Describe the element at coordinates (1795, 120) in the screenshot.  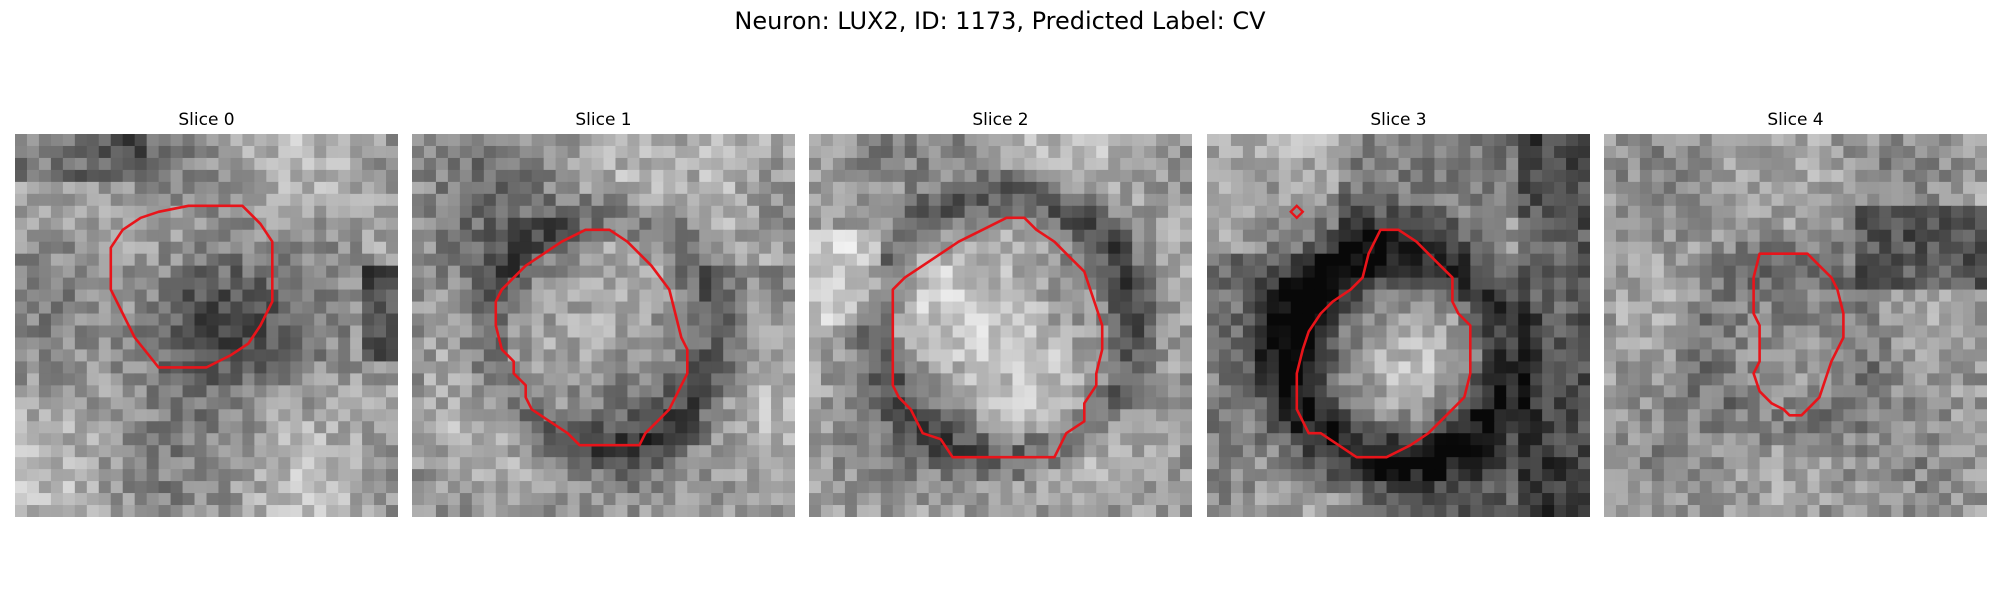
I see `slice-title: Slice 4` at that location.